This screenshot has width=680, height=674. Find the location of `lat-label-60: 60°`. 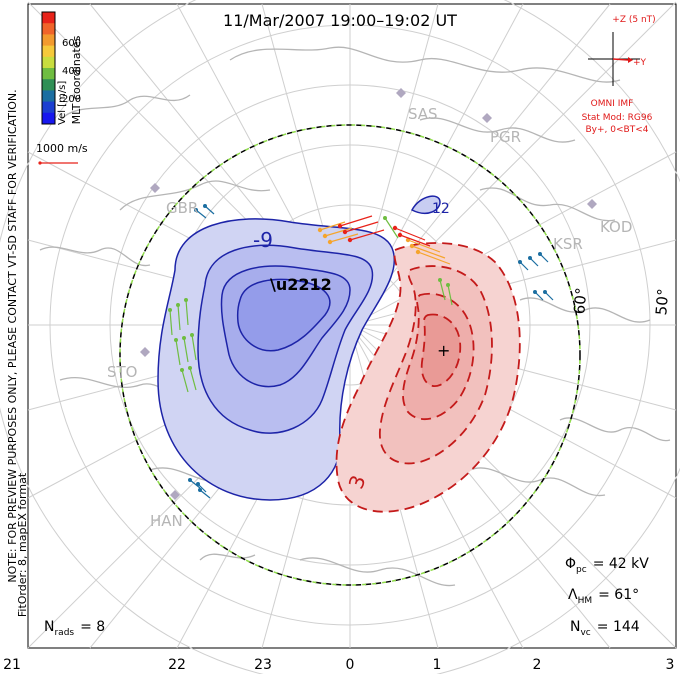

lat-label-60: 60° is located at coordinates (580, 301).